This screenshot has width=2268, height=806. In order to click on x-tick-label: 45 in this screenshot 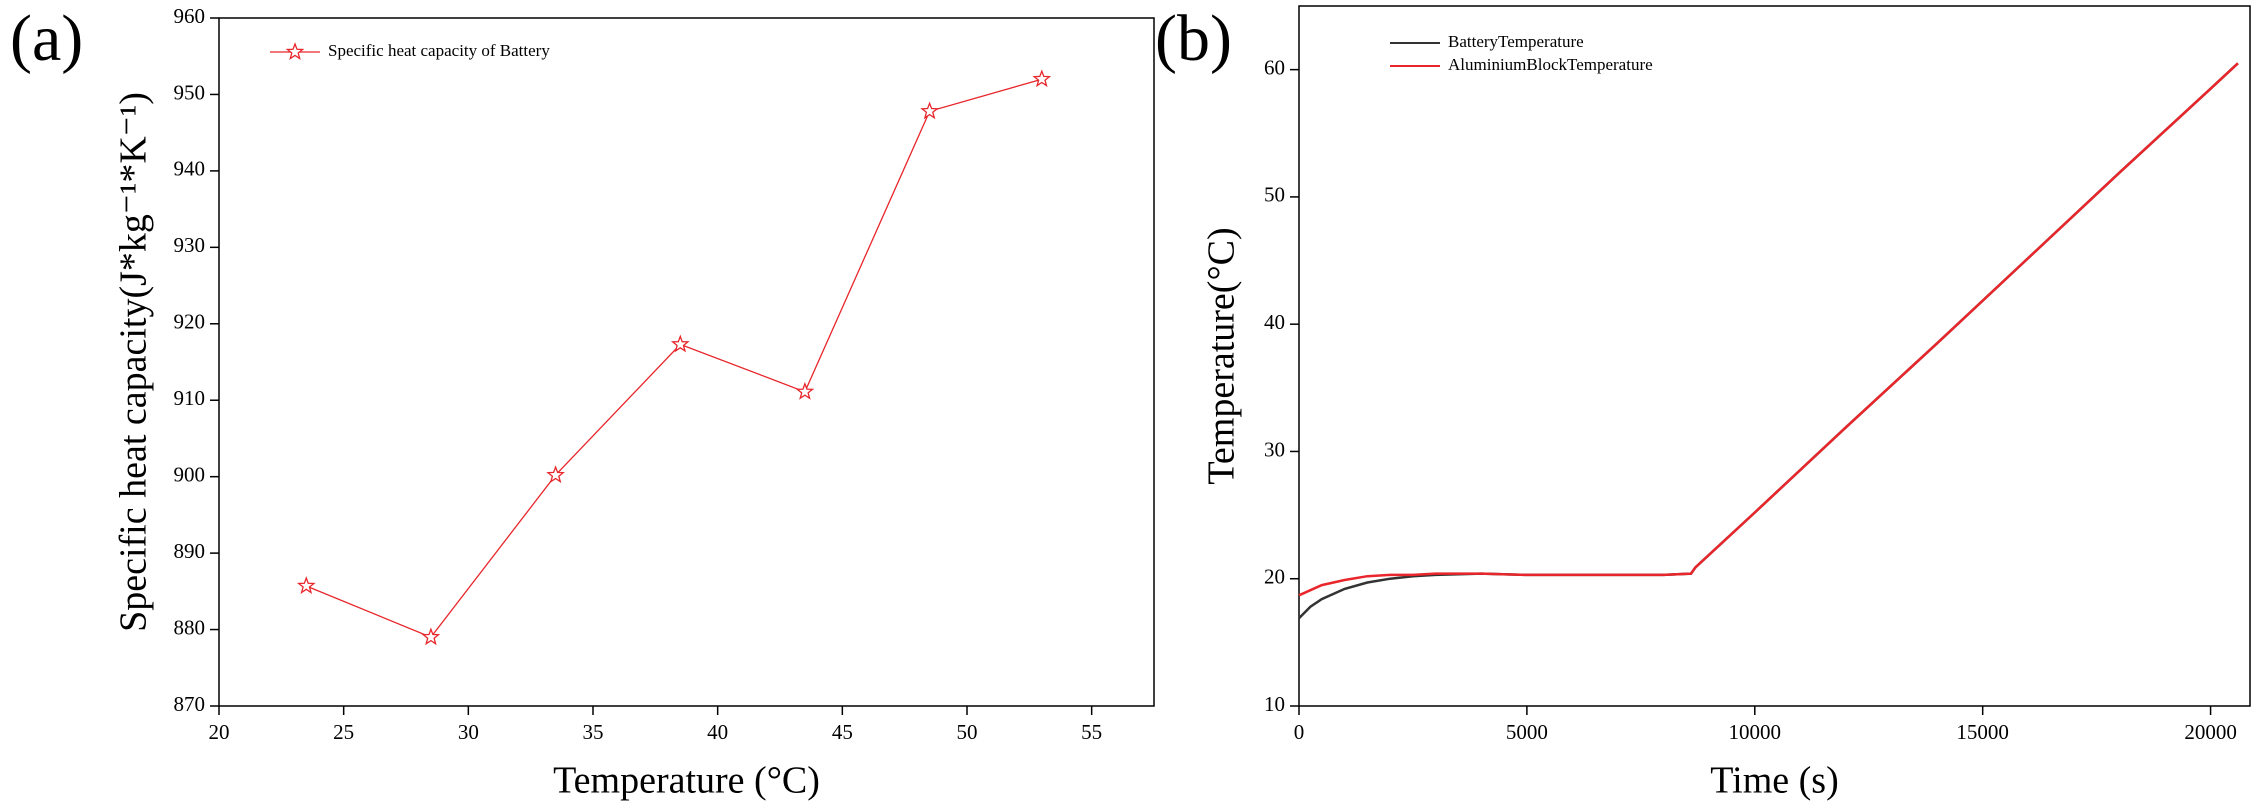, I will do `click(842, 732)`.